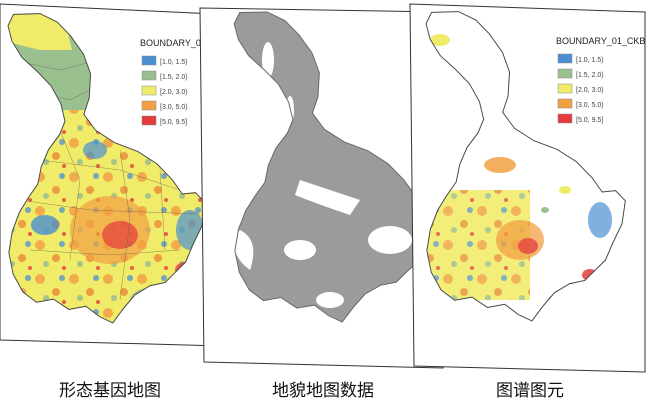 Image resolution: width=654 pixels, height=408 pixels. Describe the element at coordinates (110, 391) in the screenshot. I see `morph-caption: 形态基因地图` at that location.